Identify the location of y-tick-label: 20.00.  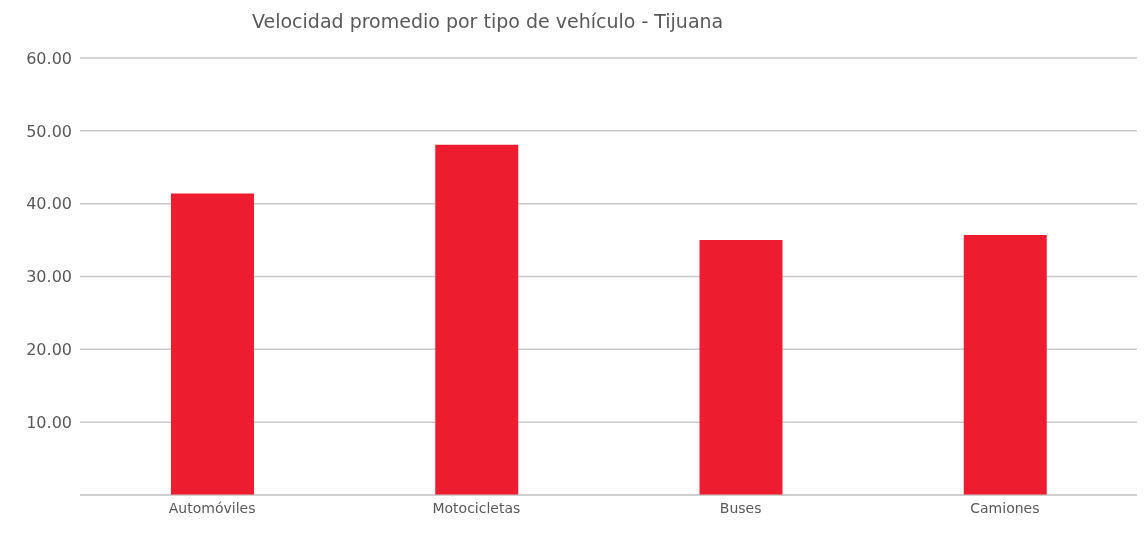
(49, 350).